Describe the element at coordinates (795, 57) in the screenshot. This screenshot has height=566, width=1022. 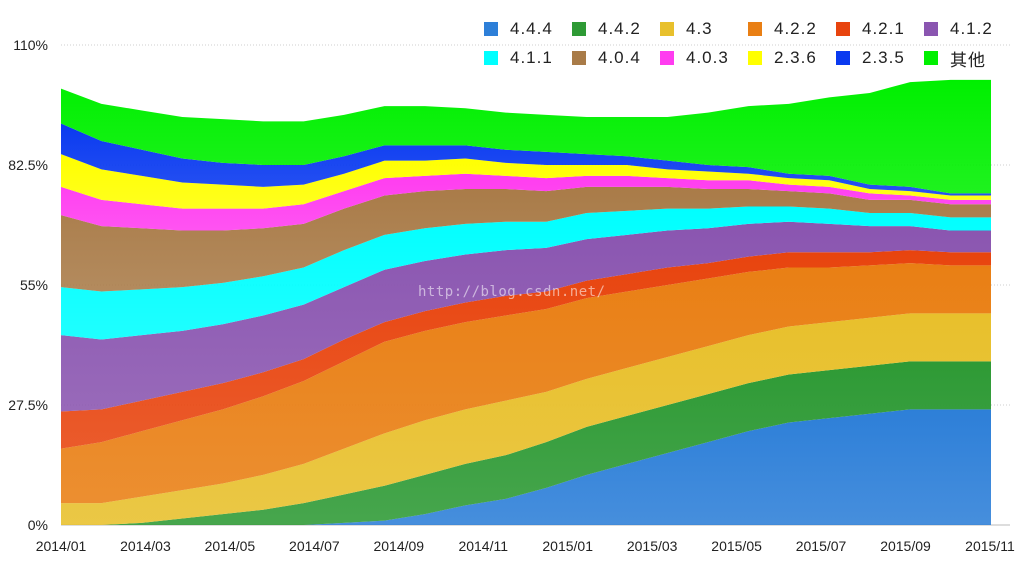
I see `legend-label: 2.3.6` at that location.